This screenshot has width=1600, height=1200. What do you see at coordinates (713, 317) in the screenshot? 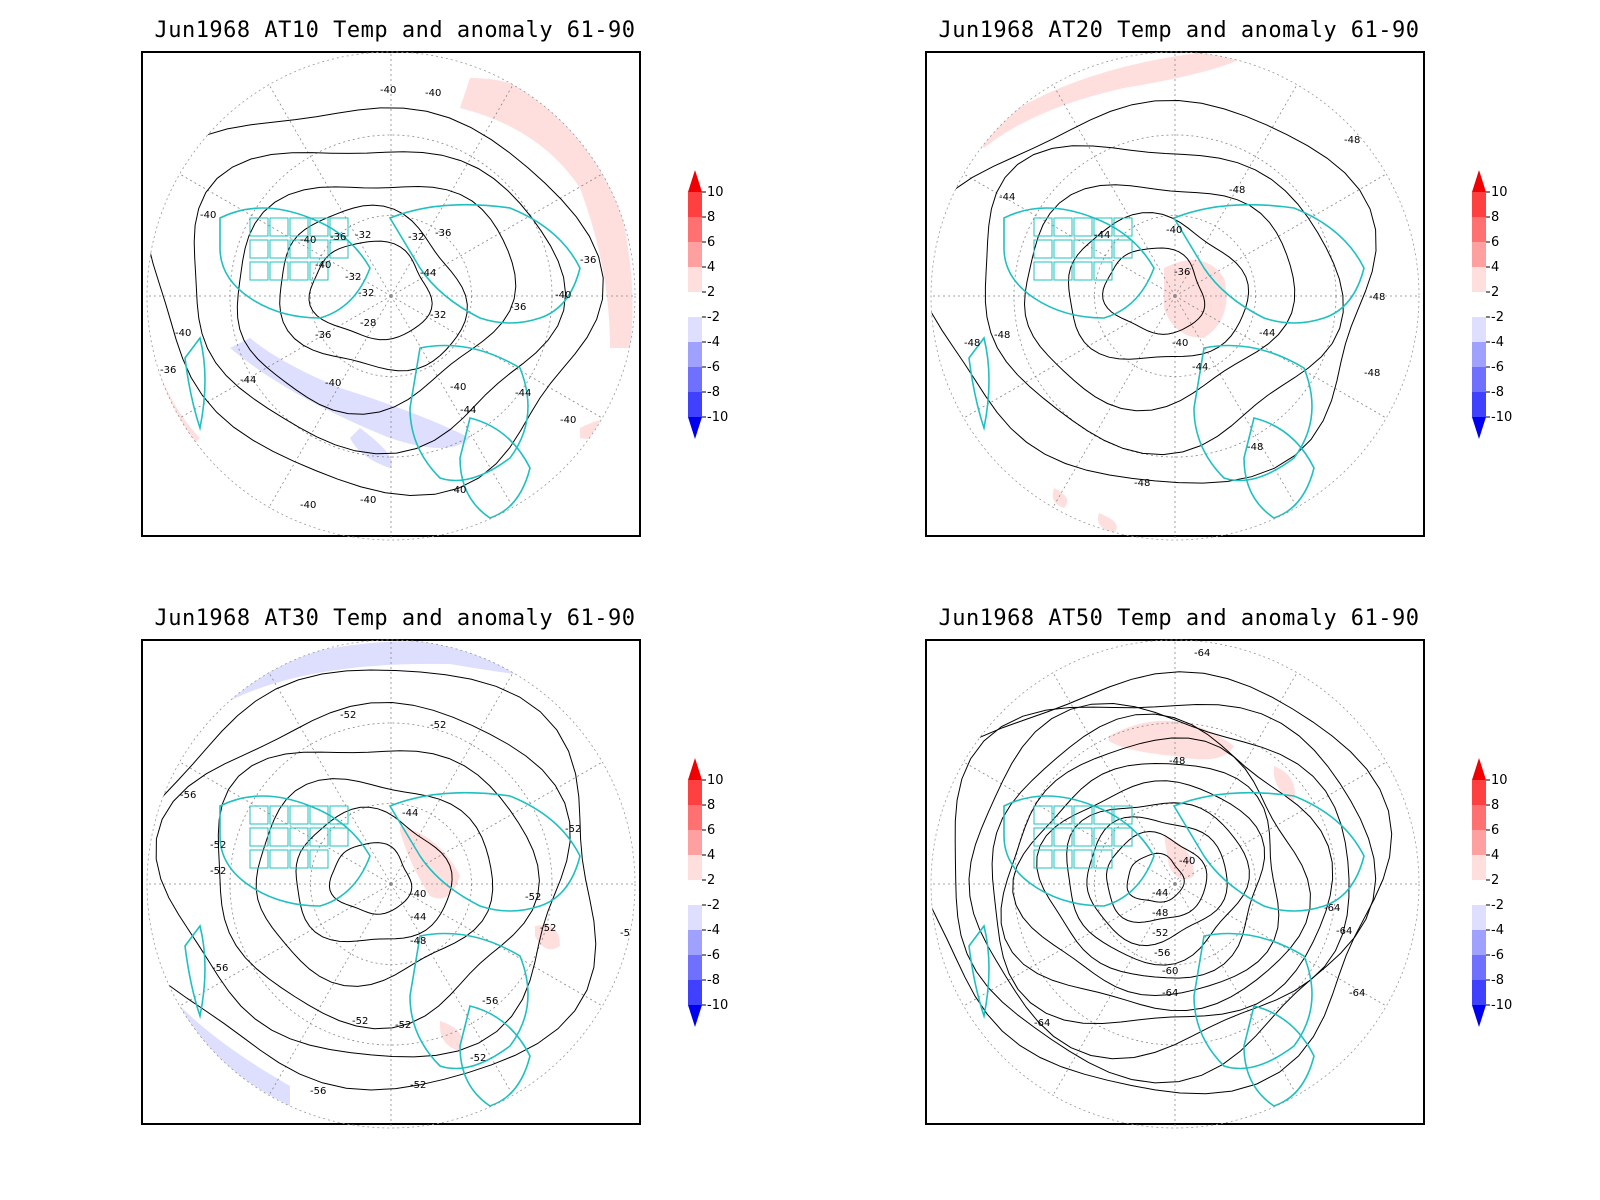
I see `colorbar-tick-label: -2` at bounding box center [713, 317].